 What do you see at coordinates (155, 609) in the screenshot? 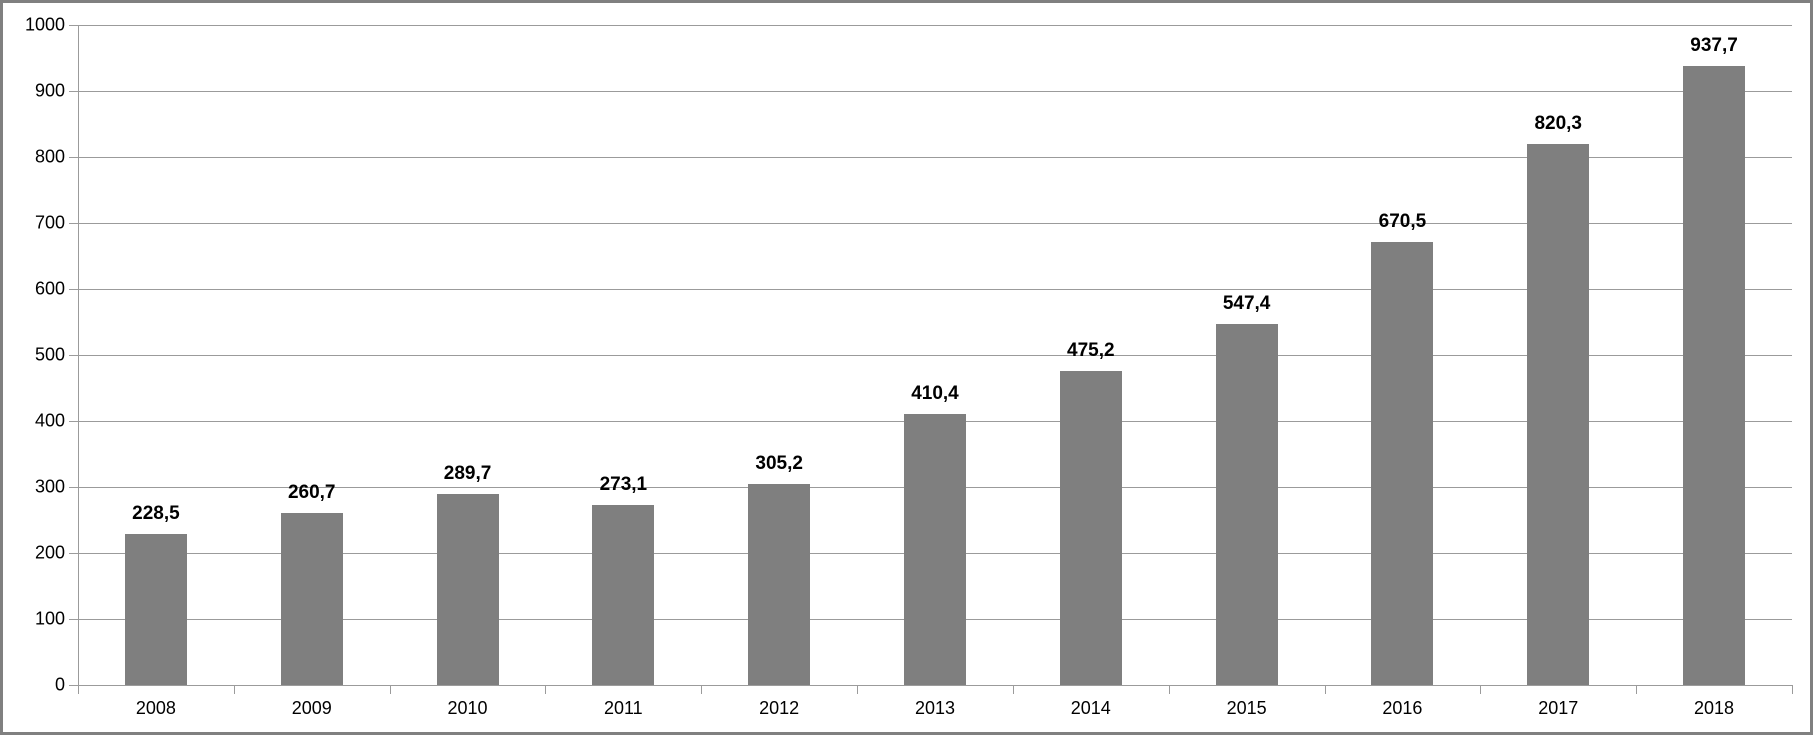
I see `bar-2008` at bounding box center [155, 609].